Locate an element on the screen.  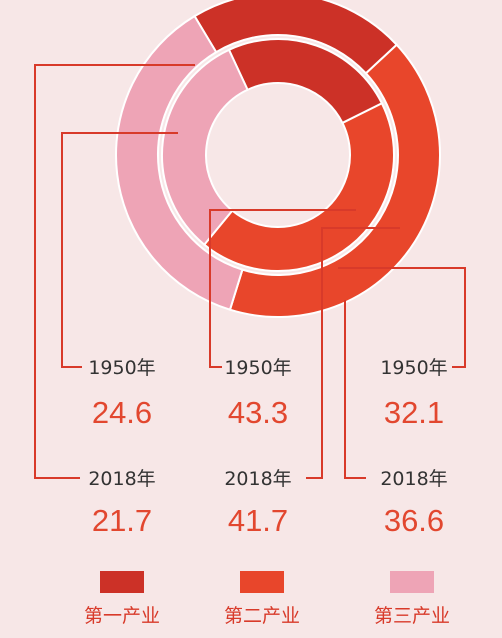
value-label: 24.6 is located at coordinates (122, 412).